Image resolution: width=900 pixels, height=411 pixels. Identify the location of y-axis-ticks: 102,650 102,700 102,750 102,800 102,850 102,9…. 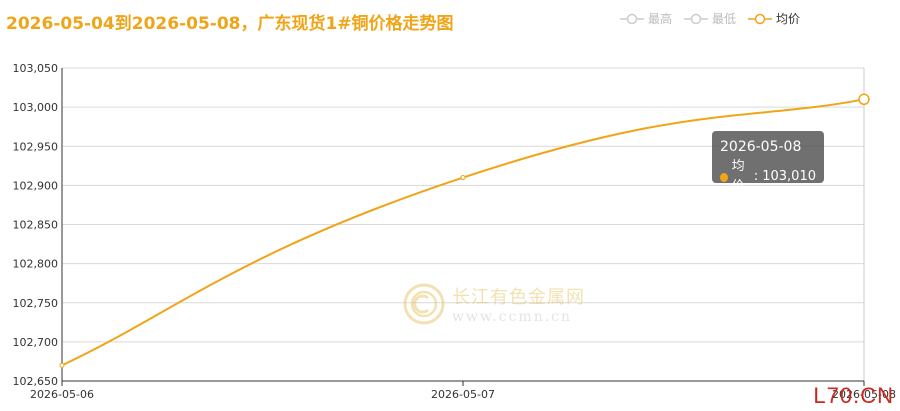
(36, 225).